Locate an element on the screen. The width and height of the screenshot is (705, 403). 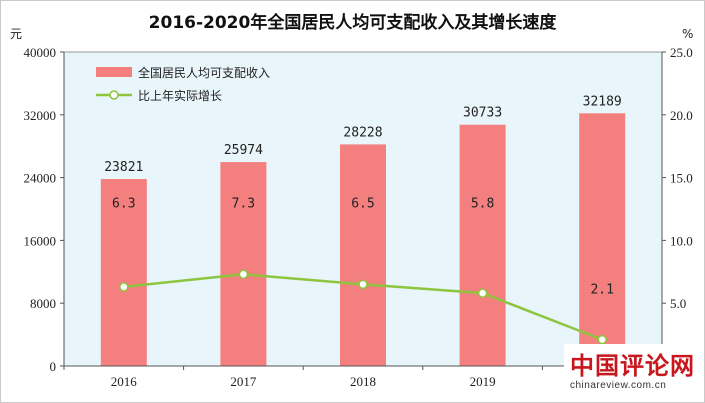
growth-point-label-2019: 5.8 is located at coordinates (482, 204).